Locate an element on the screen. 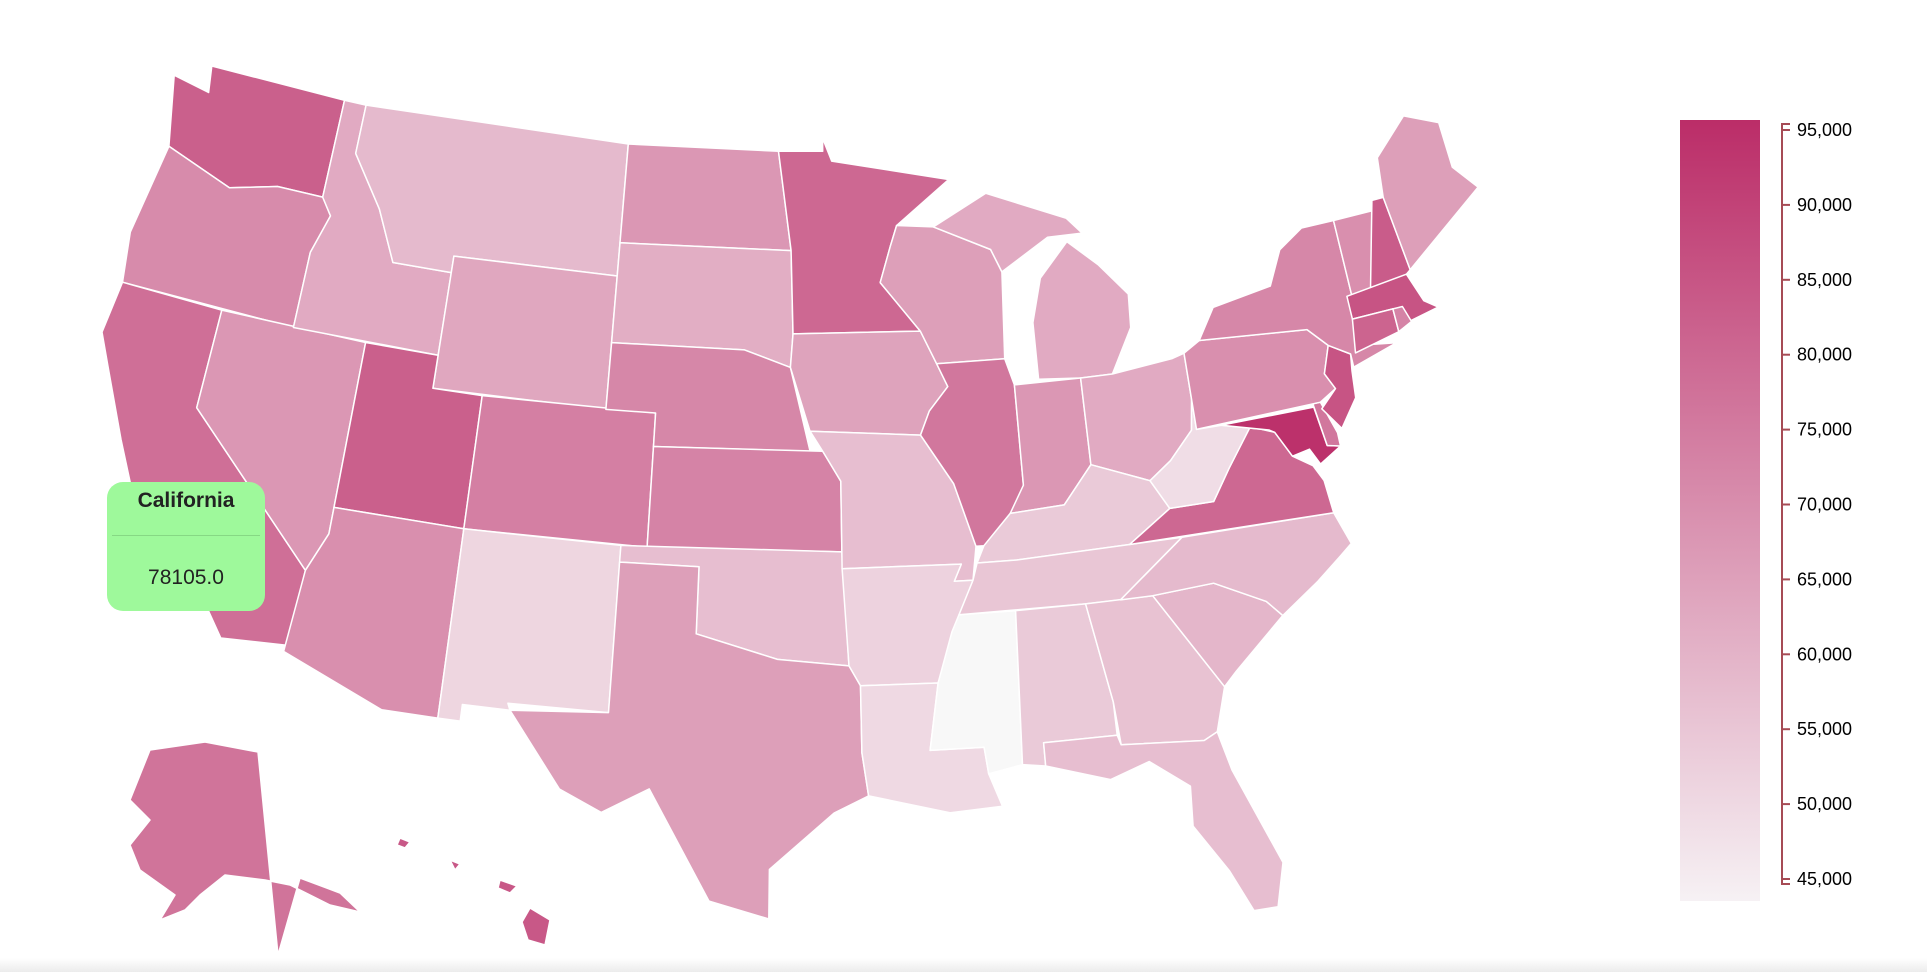  state-ia is located at coordinates (869, 383).